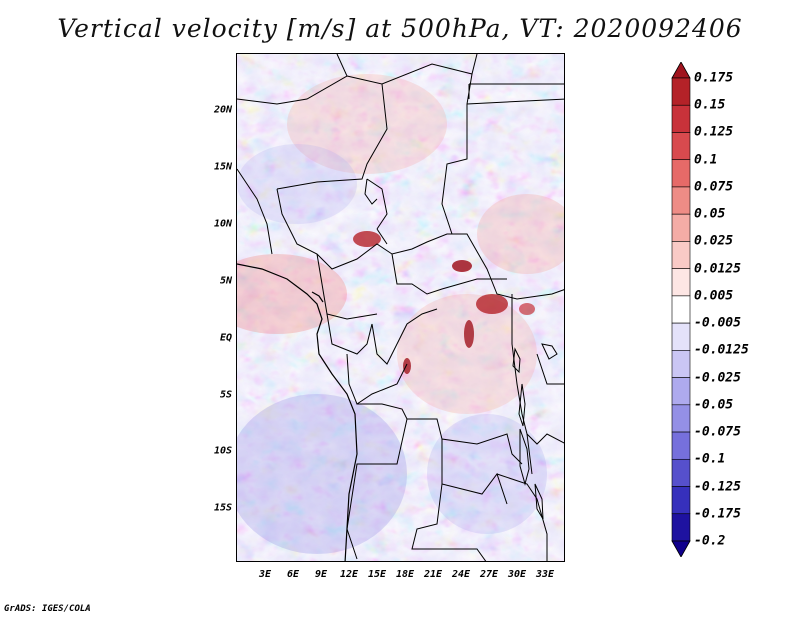  I want to click on colorbar-tick-label: 0.15, so click(710, 105).